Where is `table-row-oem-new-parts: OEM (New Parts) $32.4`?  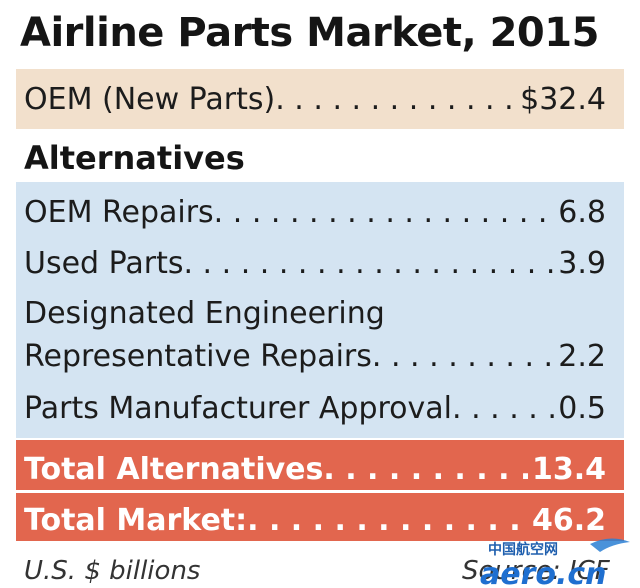
table-row-oem-new-parts: OEM (New Parts) $32.4 is located at coordinates (315, 98).